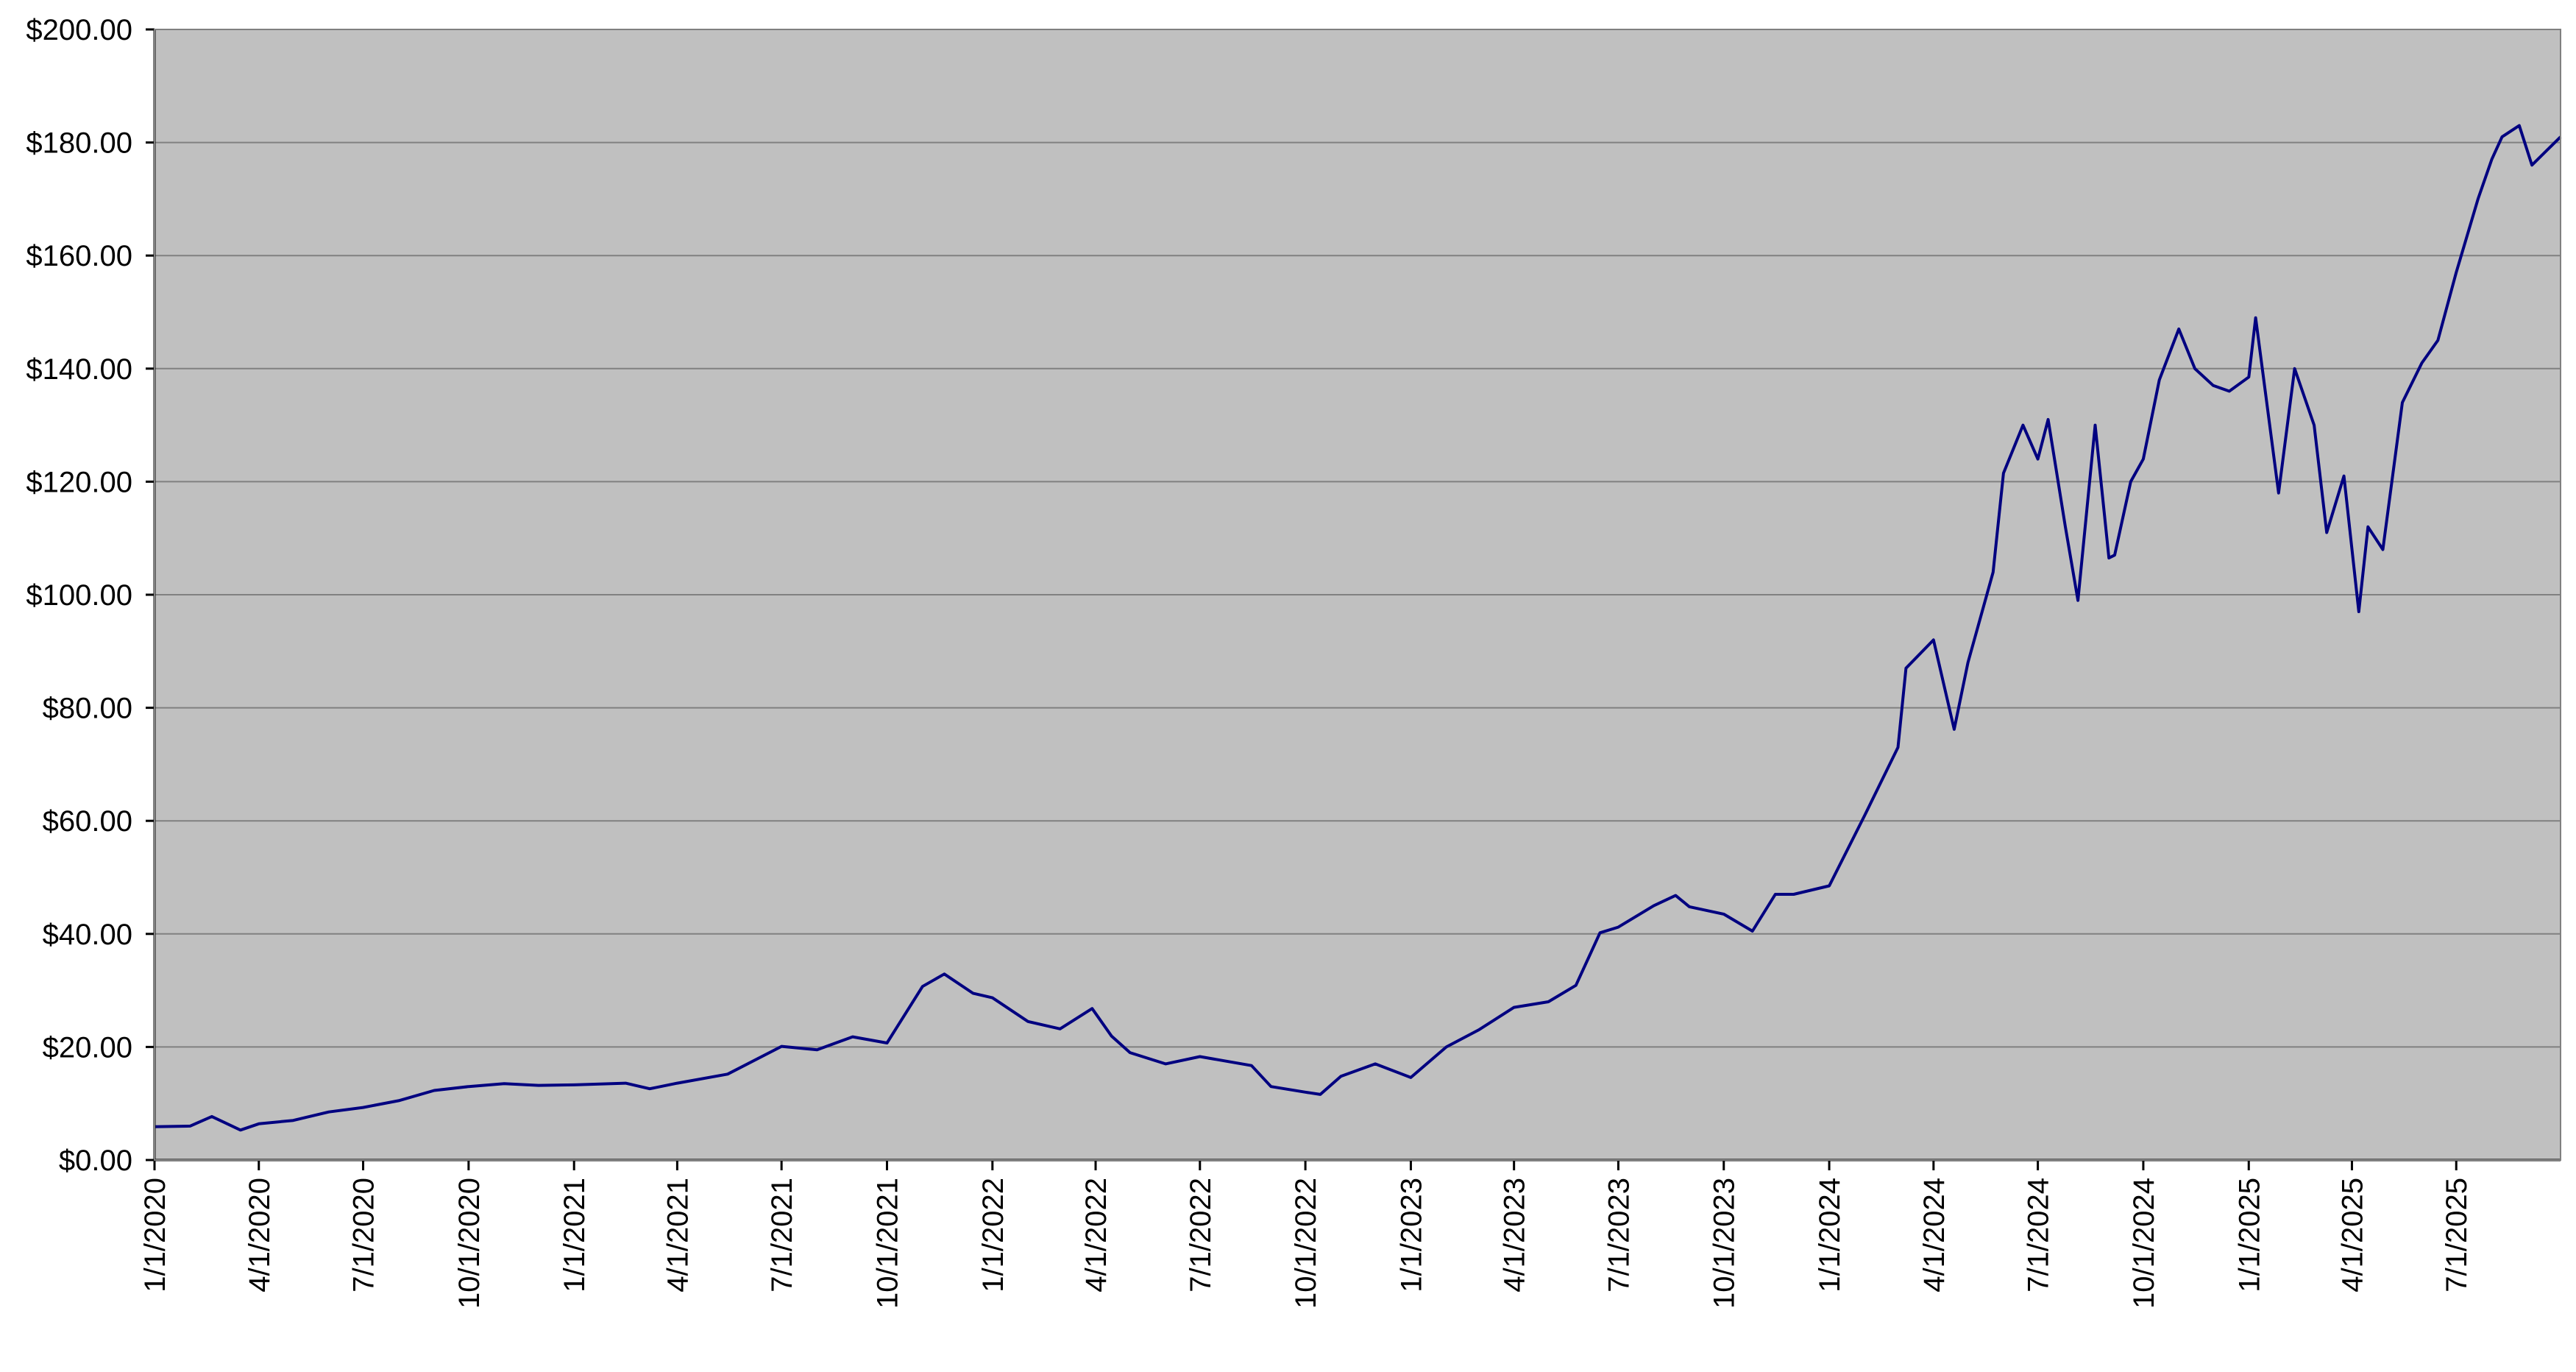  What do you see at coordinates (1619, 1235) in the screenshot?
I see `x-tick-label: 7/1/2023` at bounding box center [1619, 1235].